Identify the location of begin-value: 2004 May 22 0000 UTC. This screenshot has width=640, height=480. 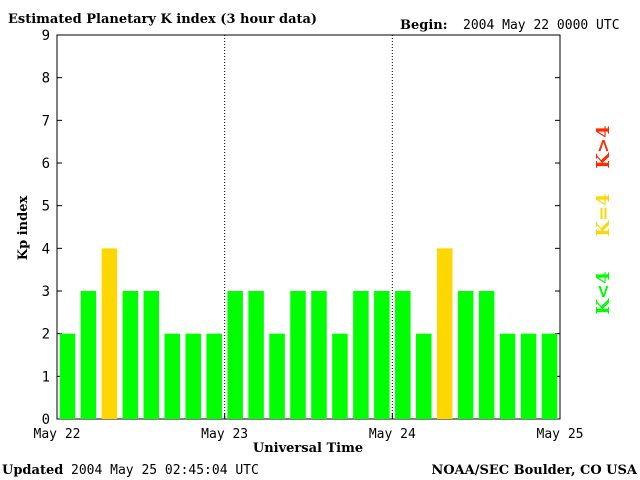
(541, 25).